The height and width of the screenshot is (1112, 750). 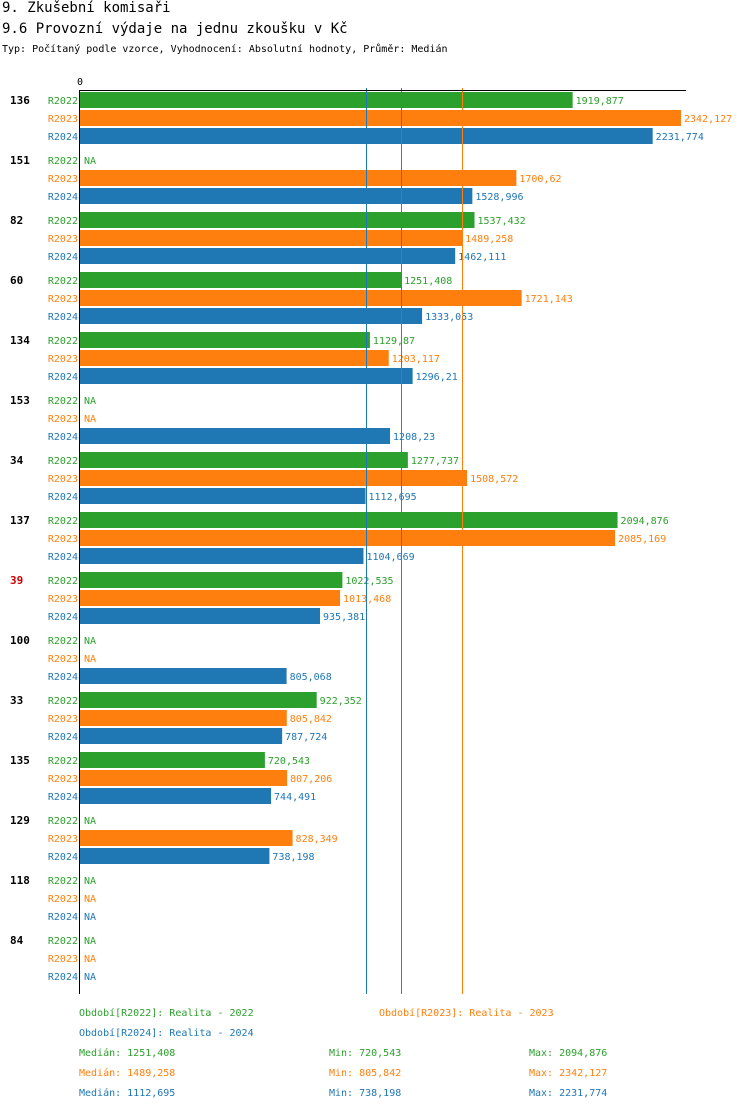 What do you see at coordinates (90, 641) in the screenshot?
I see `na-label-100-R2022: NA` at bounding box center [90, 641].